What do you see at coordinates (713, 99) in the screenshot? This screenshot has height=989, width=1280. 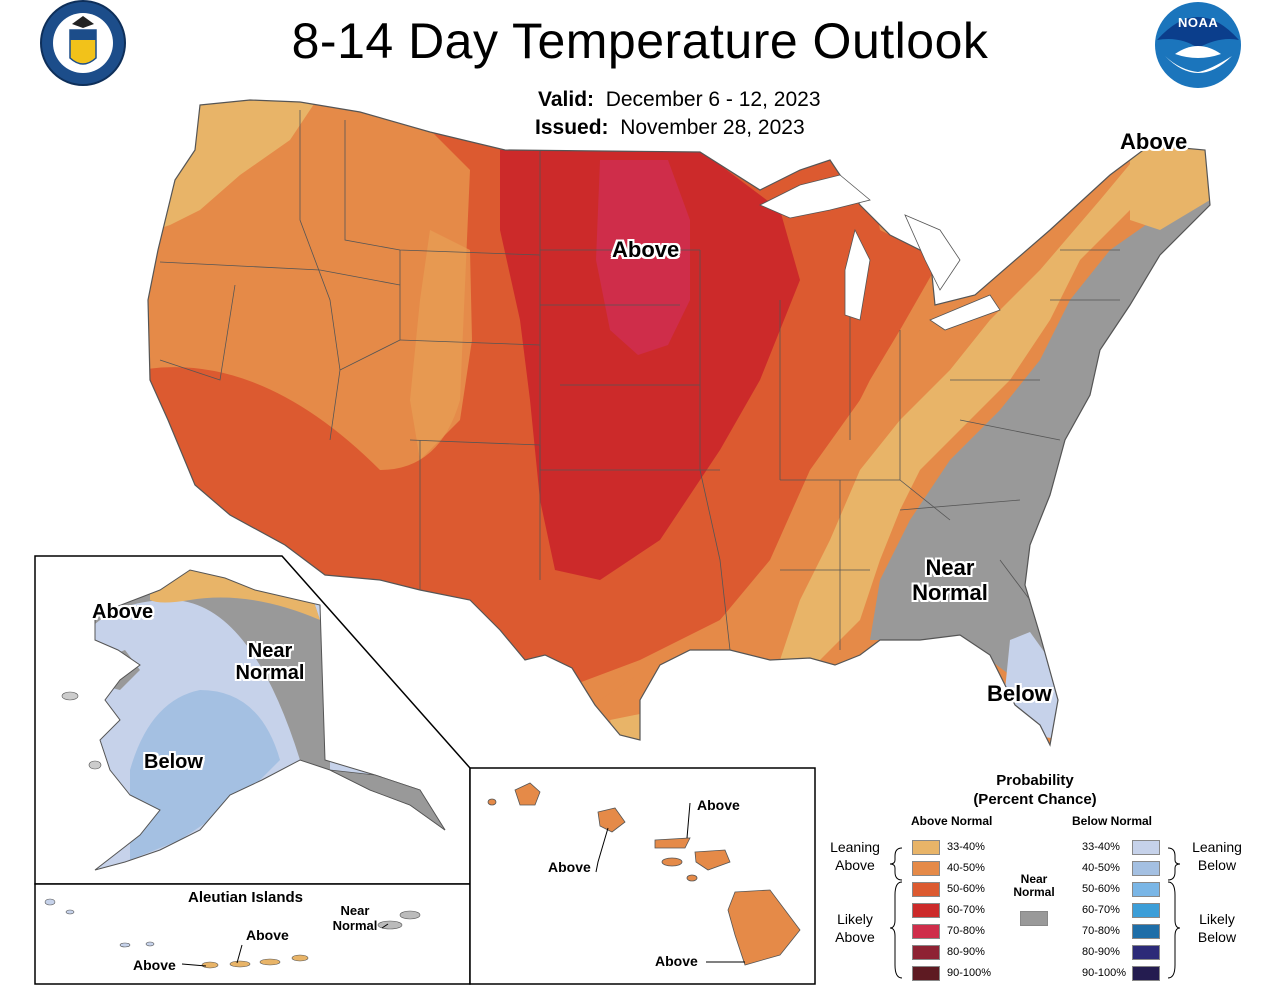 I see `valid-dates: December 6 - 12, 2023` at bounding box center [713, 99].